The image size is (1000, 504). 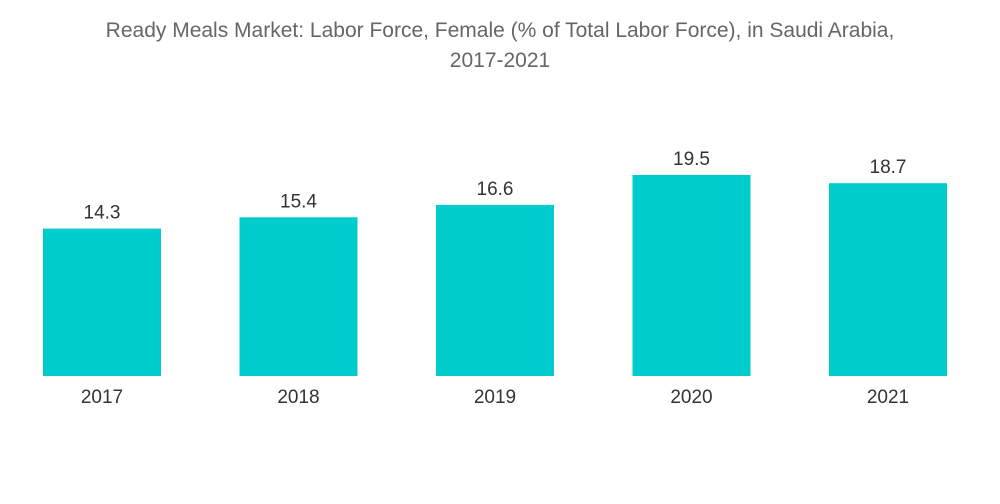 I want to click on data-label-2021: 18.7, so click(x=888, y=167).